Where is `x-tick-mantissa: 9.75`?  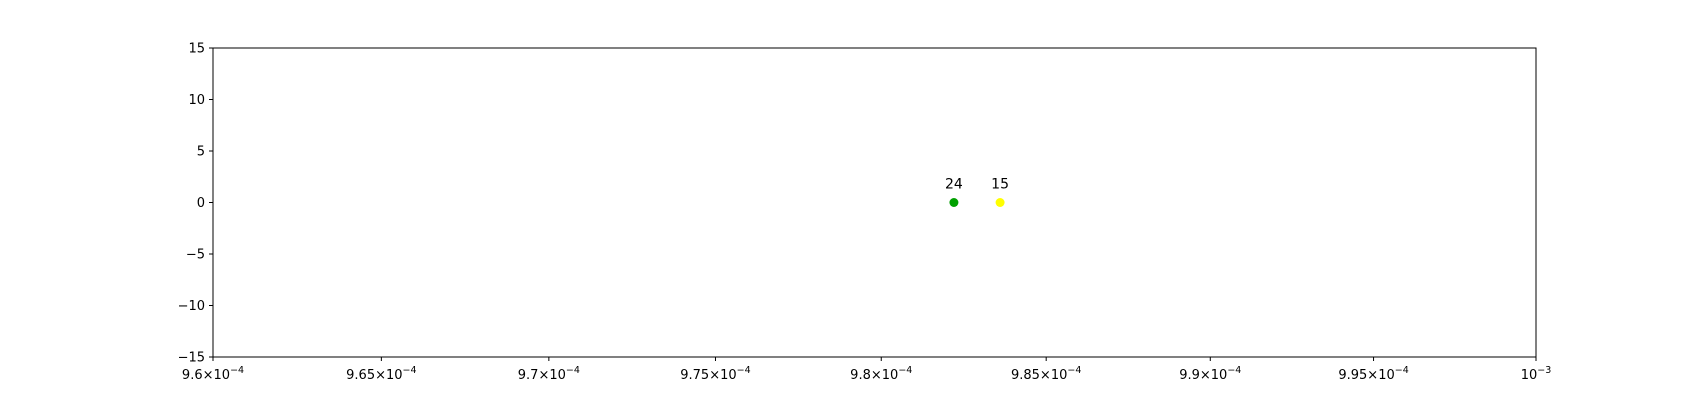 x-tick-mantissa: 9.75 is located at coordinates (694, 375).